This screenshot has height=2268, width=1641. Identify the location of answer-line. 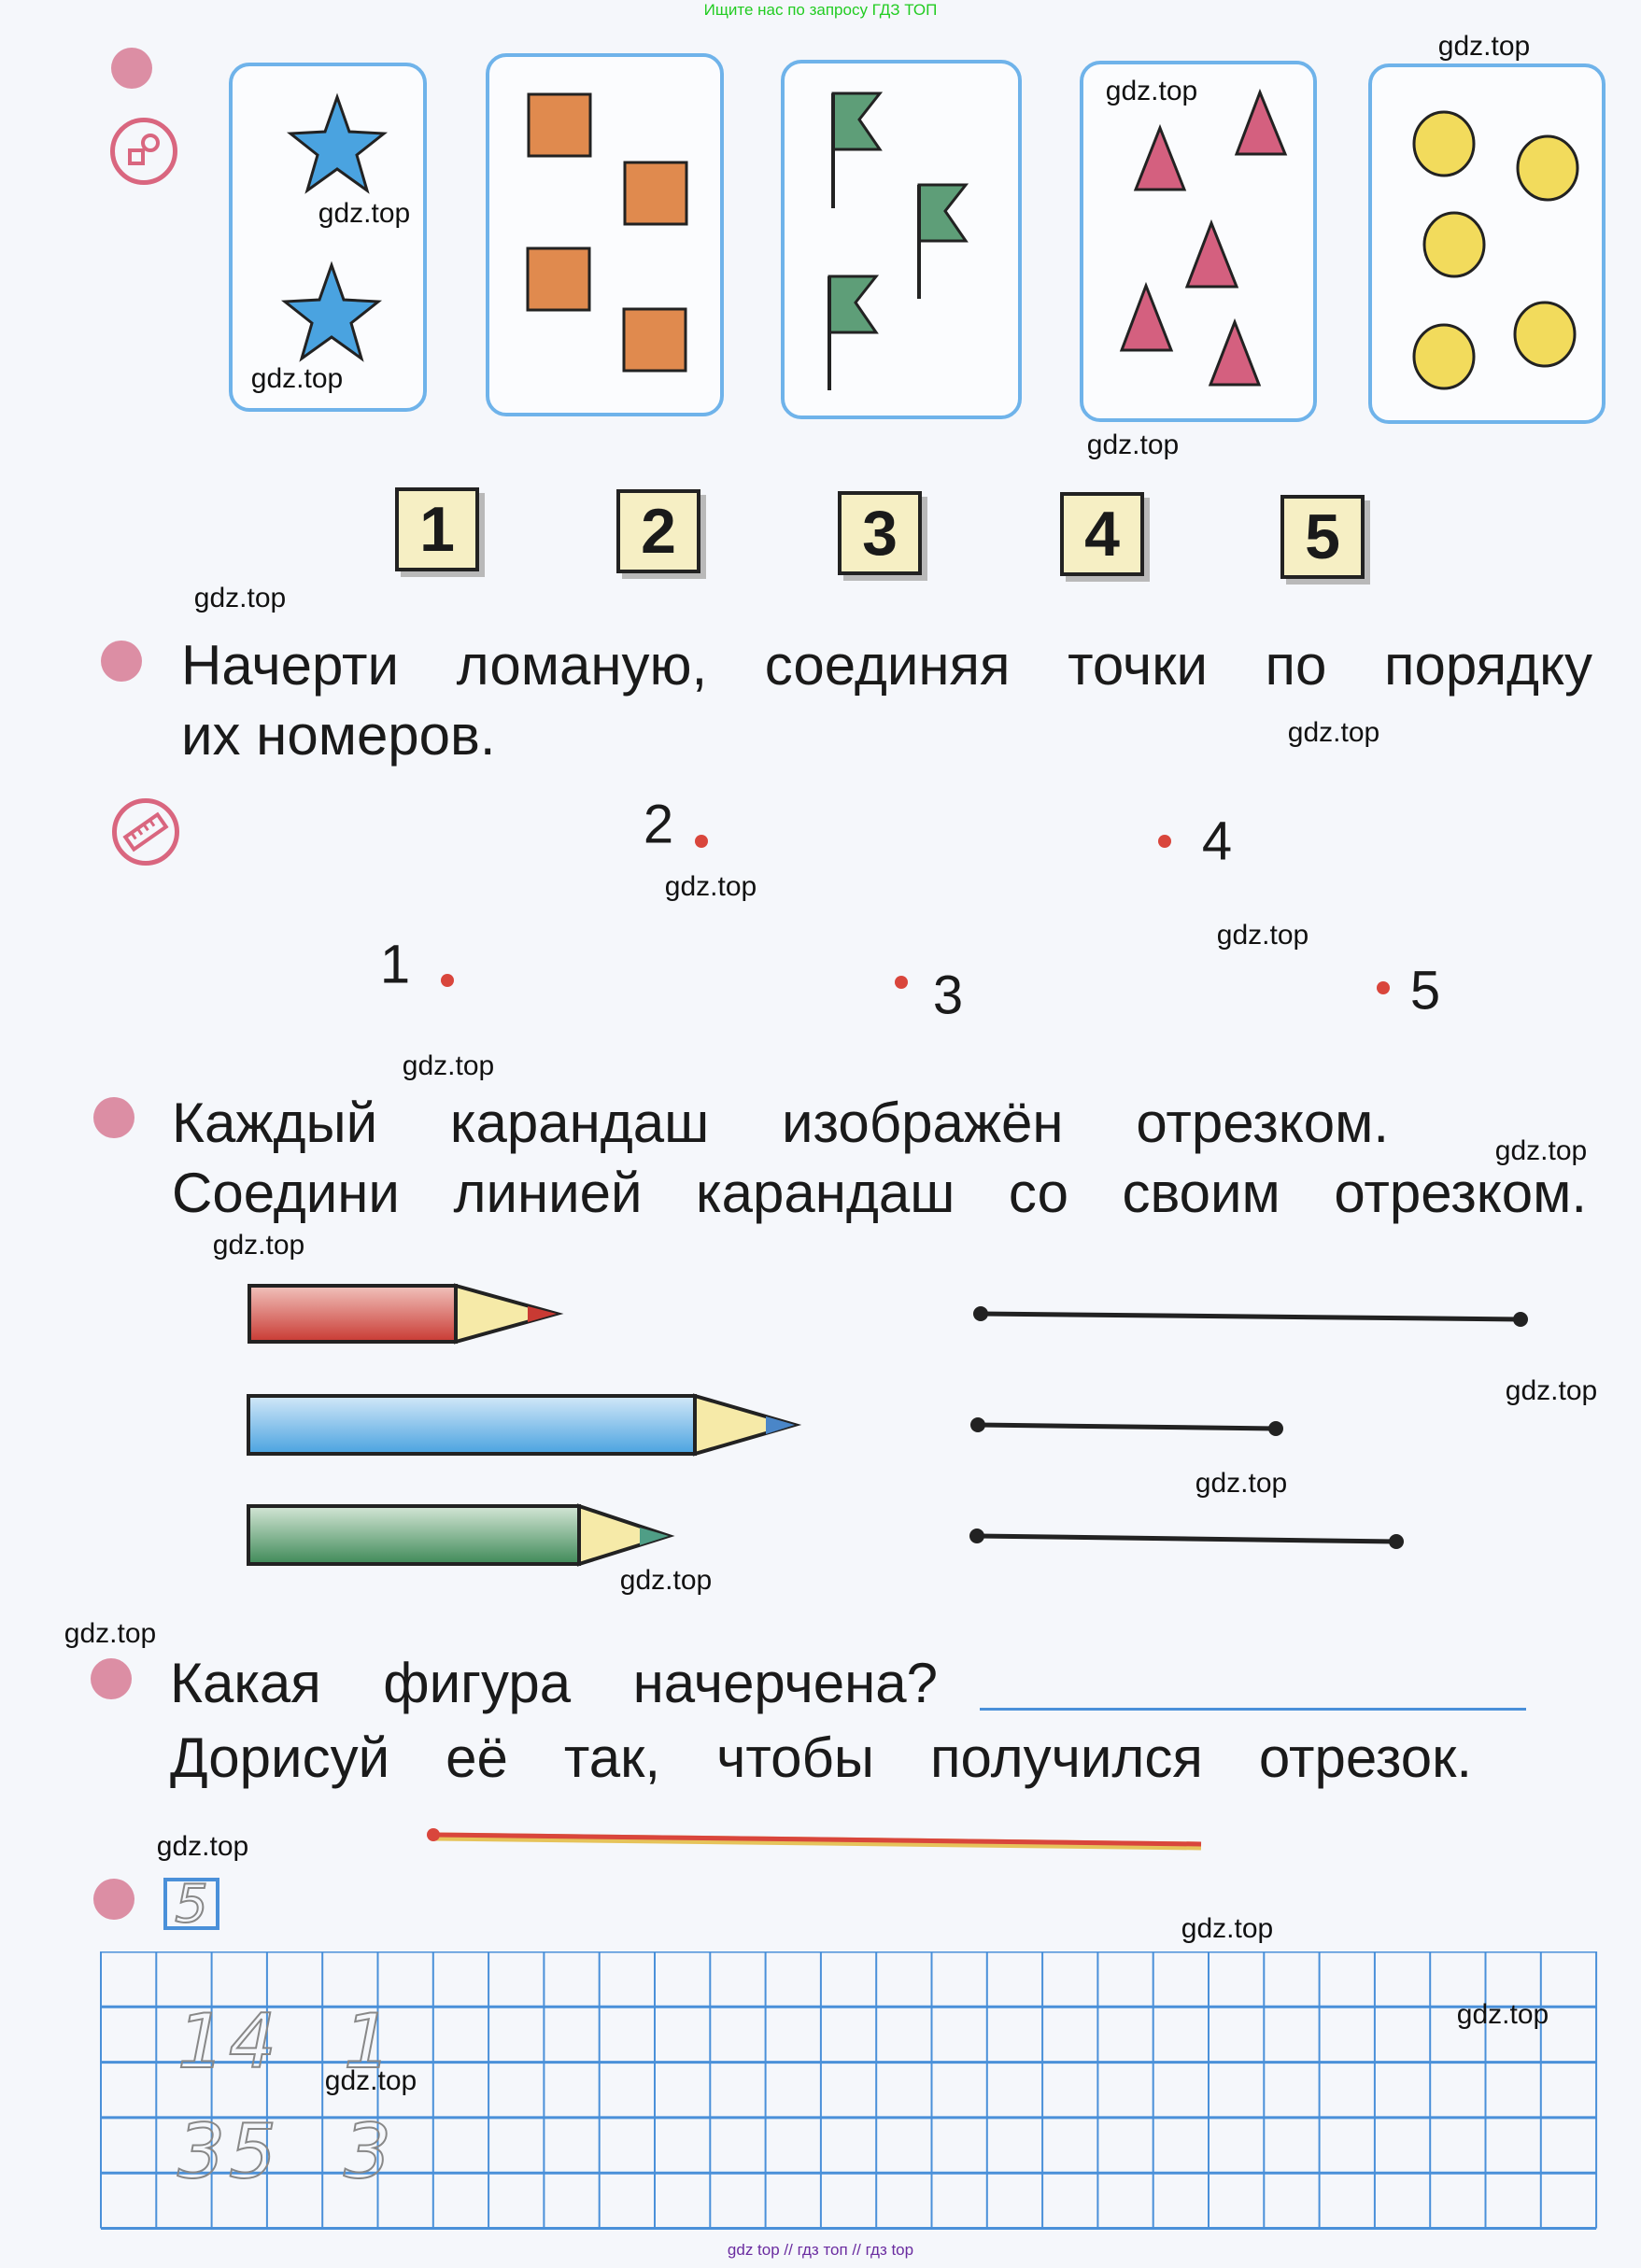
(1253, 1710).